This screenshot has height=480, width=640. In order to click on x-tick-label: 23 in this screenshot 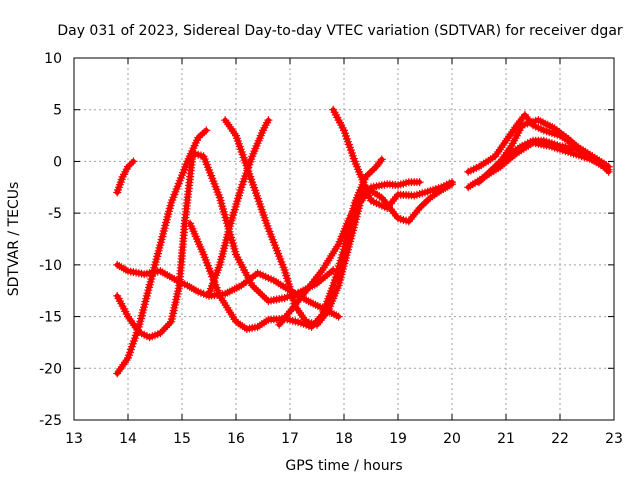, I will do `click(614, 439)`.